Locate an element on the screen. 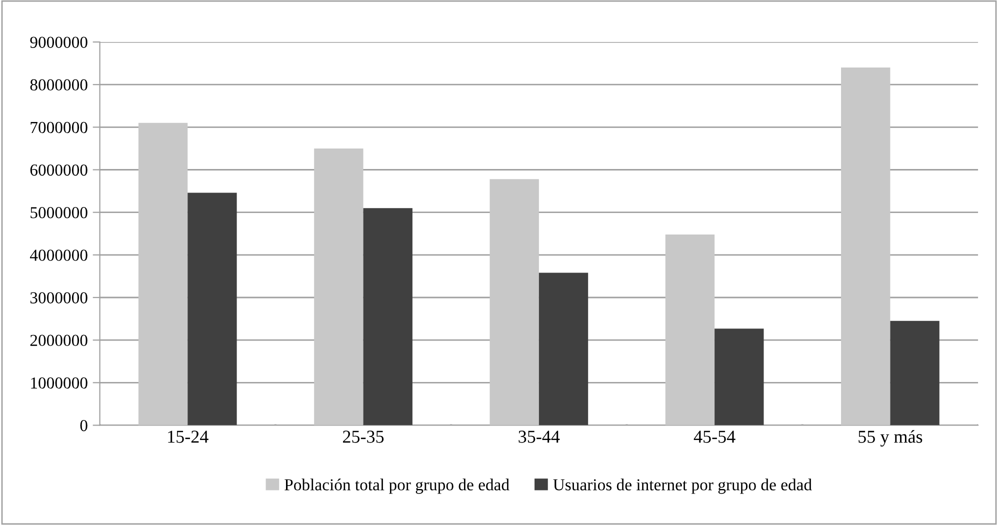  legend-label: Usuarios de internet por grupo de edad is located at coordinates (682, 486).